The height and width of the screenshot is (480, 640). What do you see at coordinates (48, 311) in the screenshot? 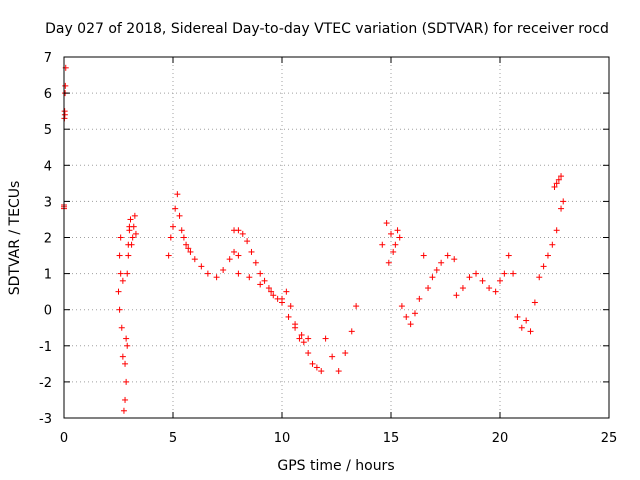
I see `y-tick-label: 0` at bounding box center [48, 311].